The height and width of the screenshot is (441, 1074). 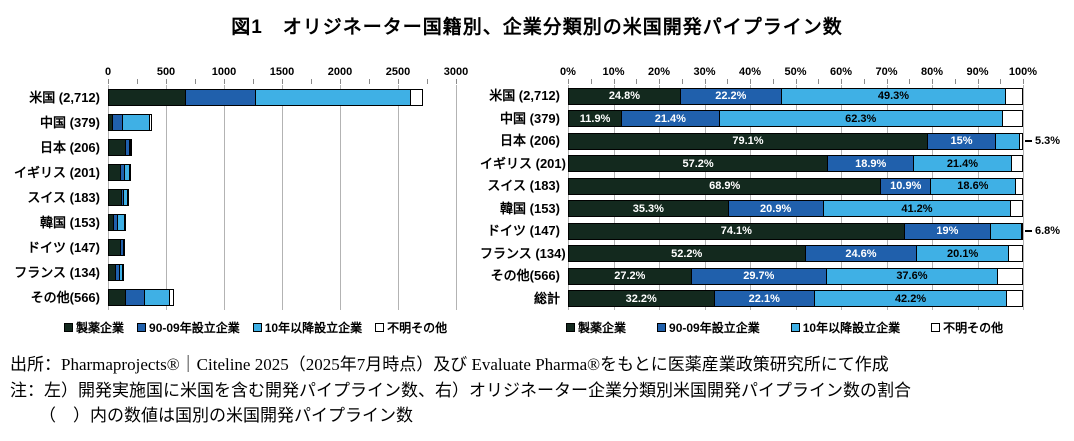 What do you see at coordinates (795, 72) in the screenshot?
I see `x-axis-tick-label: 50%` at bounding box center [795, 72].